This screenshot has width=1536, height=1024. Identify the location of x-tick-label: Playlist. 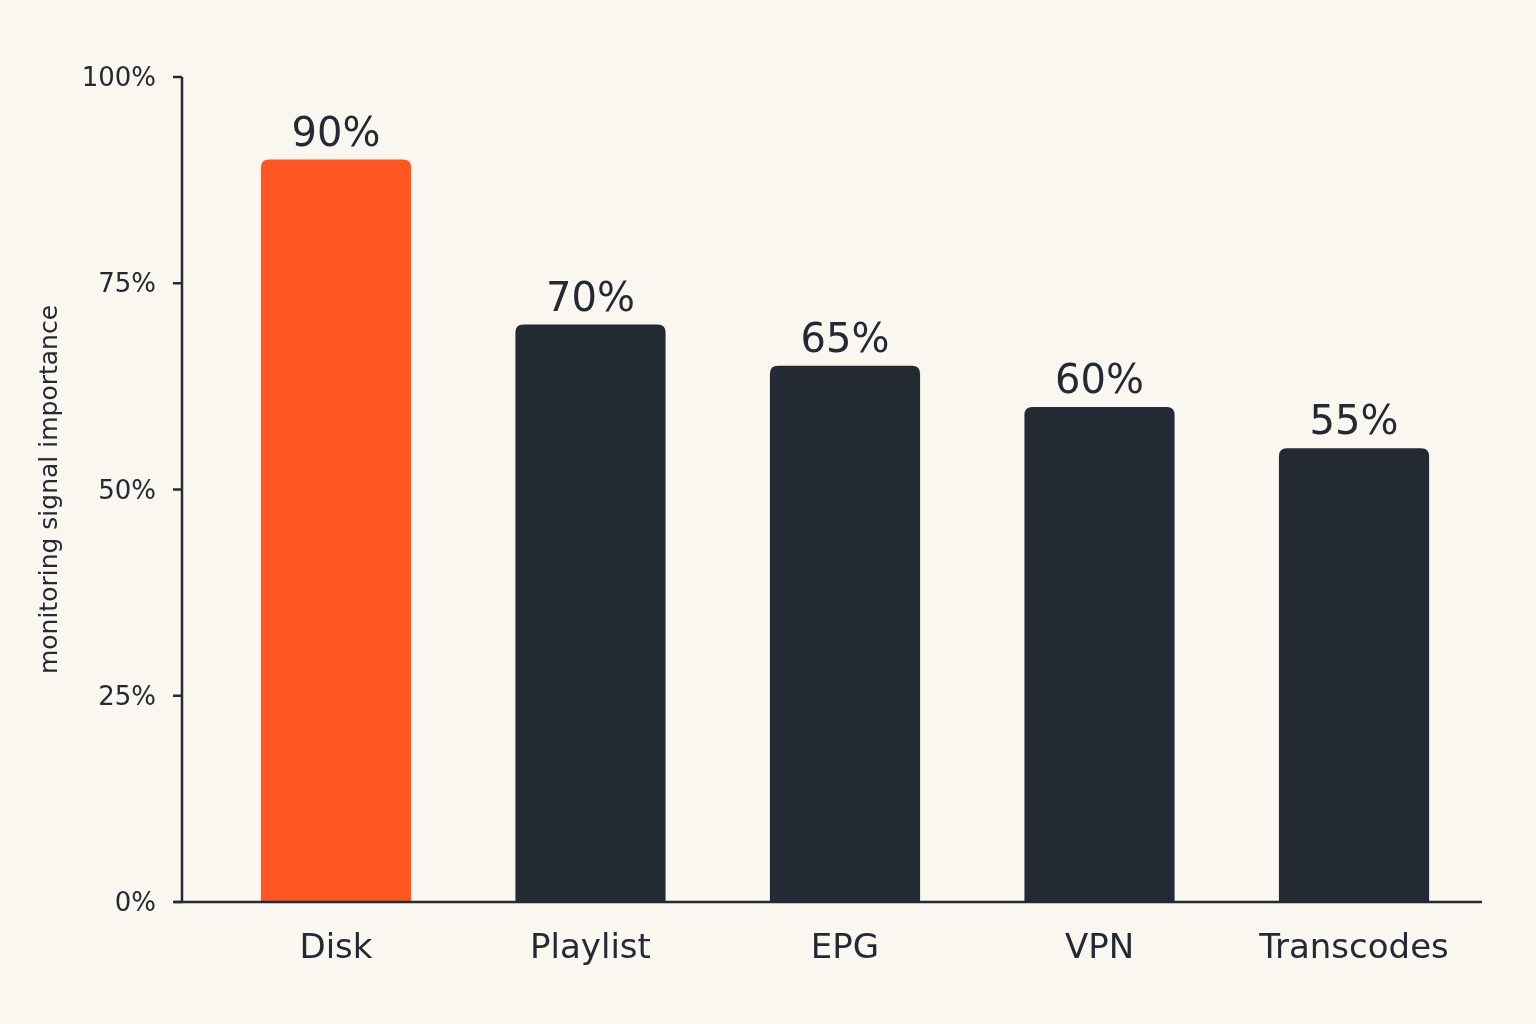
(590, 946).